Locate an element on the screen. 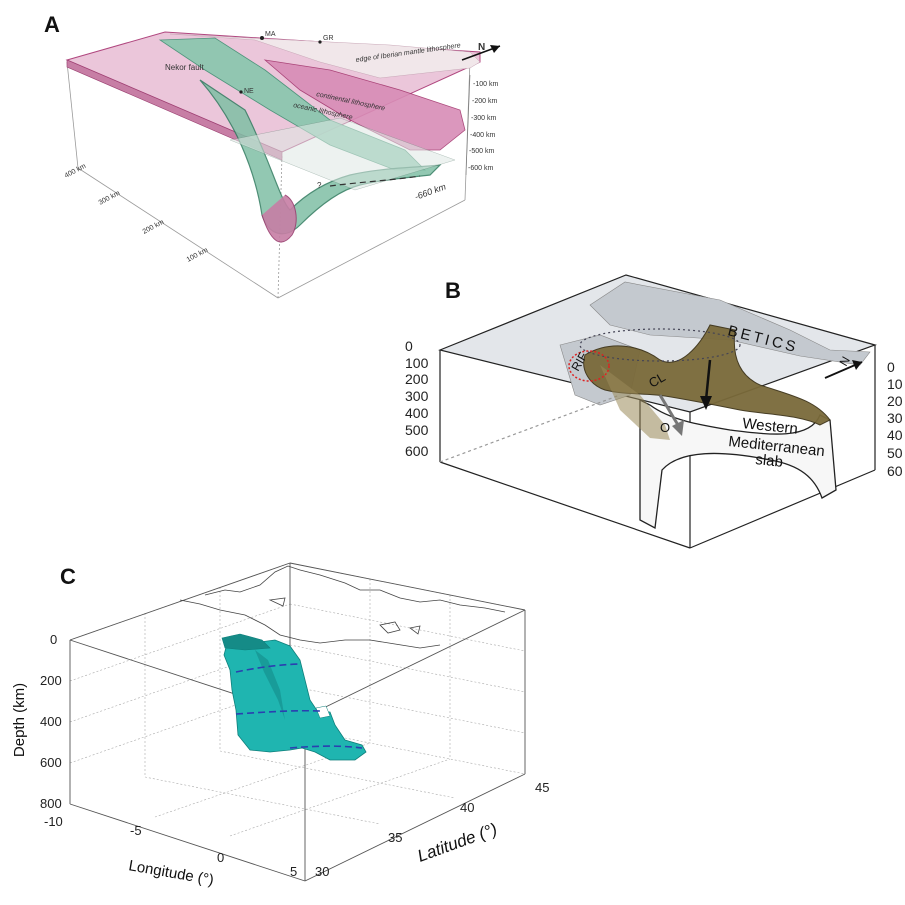  panel-b-o-label: O is located at coordinates (665, 427).